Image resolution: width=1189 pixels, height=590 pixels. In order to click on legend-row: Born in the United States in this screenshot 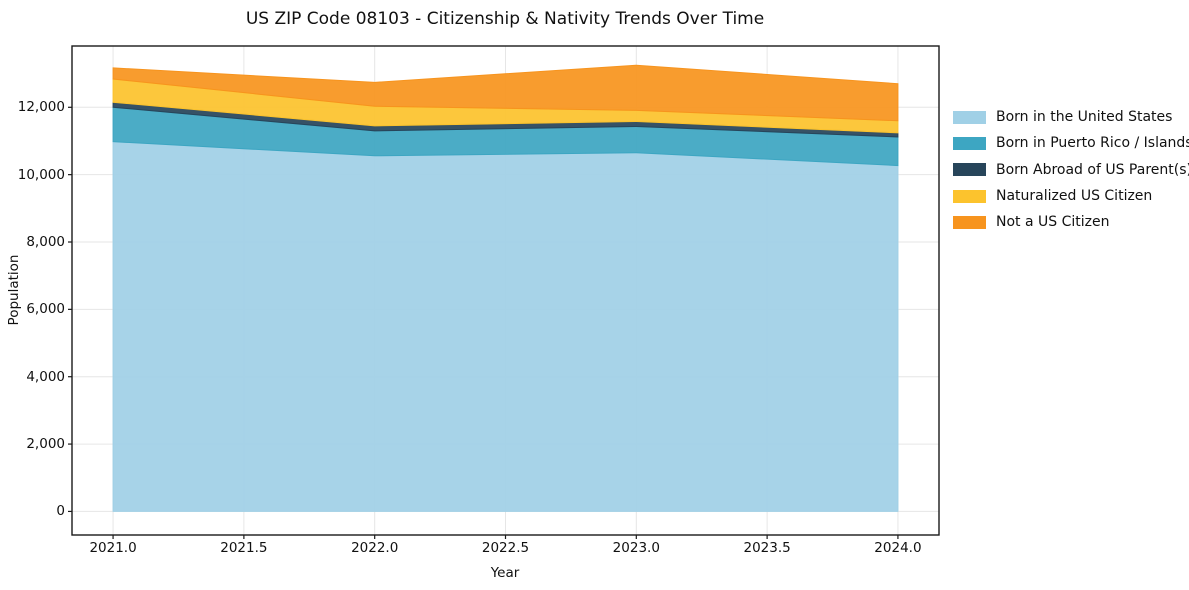, I will do `click(1071, 117)`.